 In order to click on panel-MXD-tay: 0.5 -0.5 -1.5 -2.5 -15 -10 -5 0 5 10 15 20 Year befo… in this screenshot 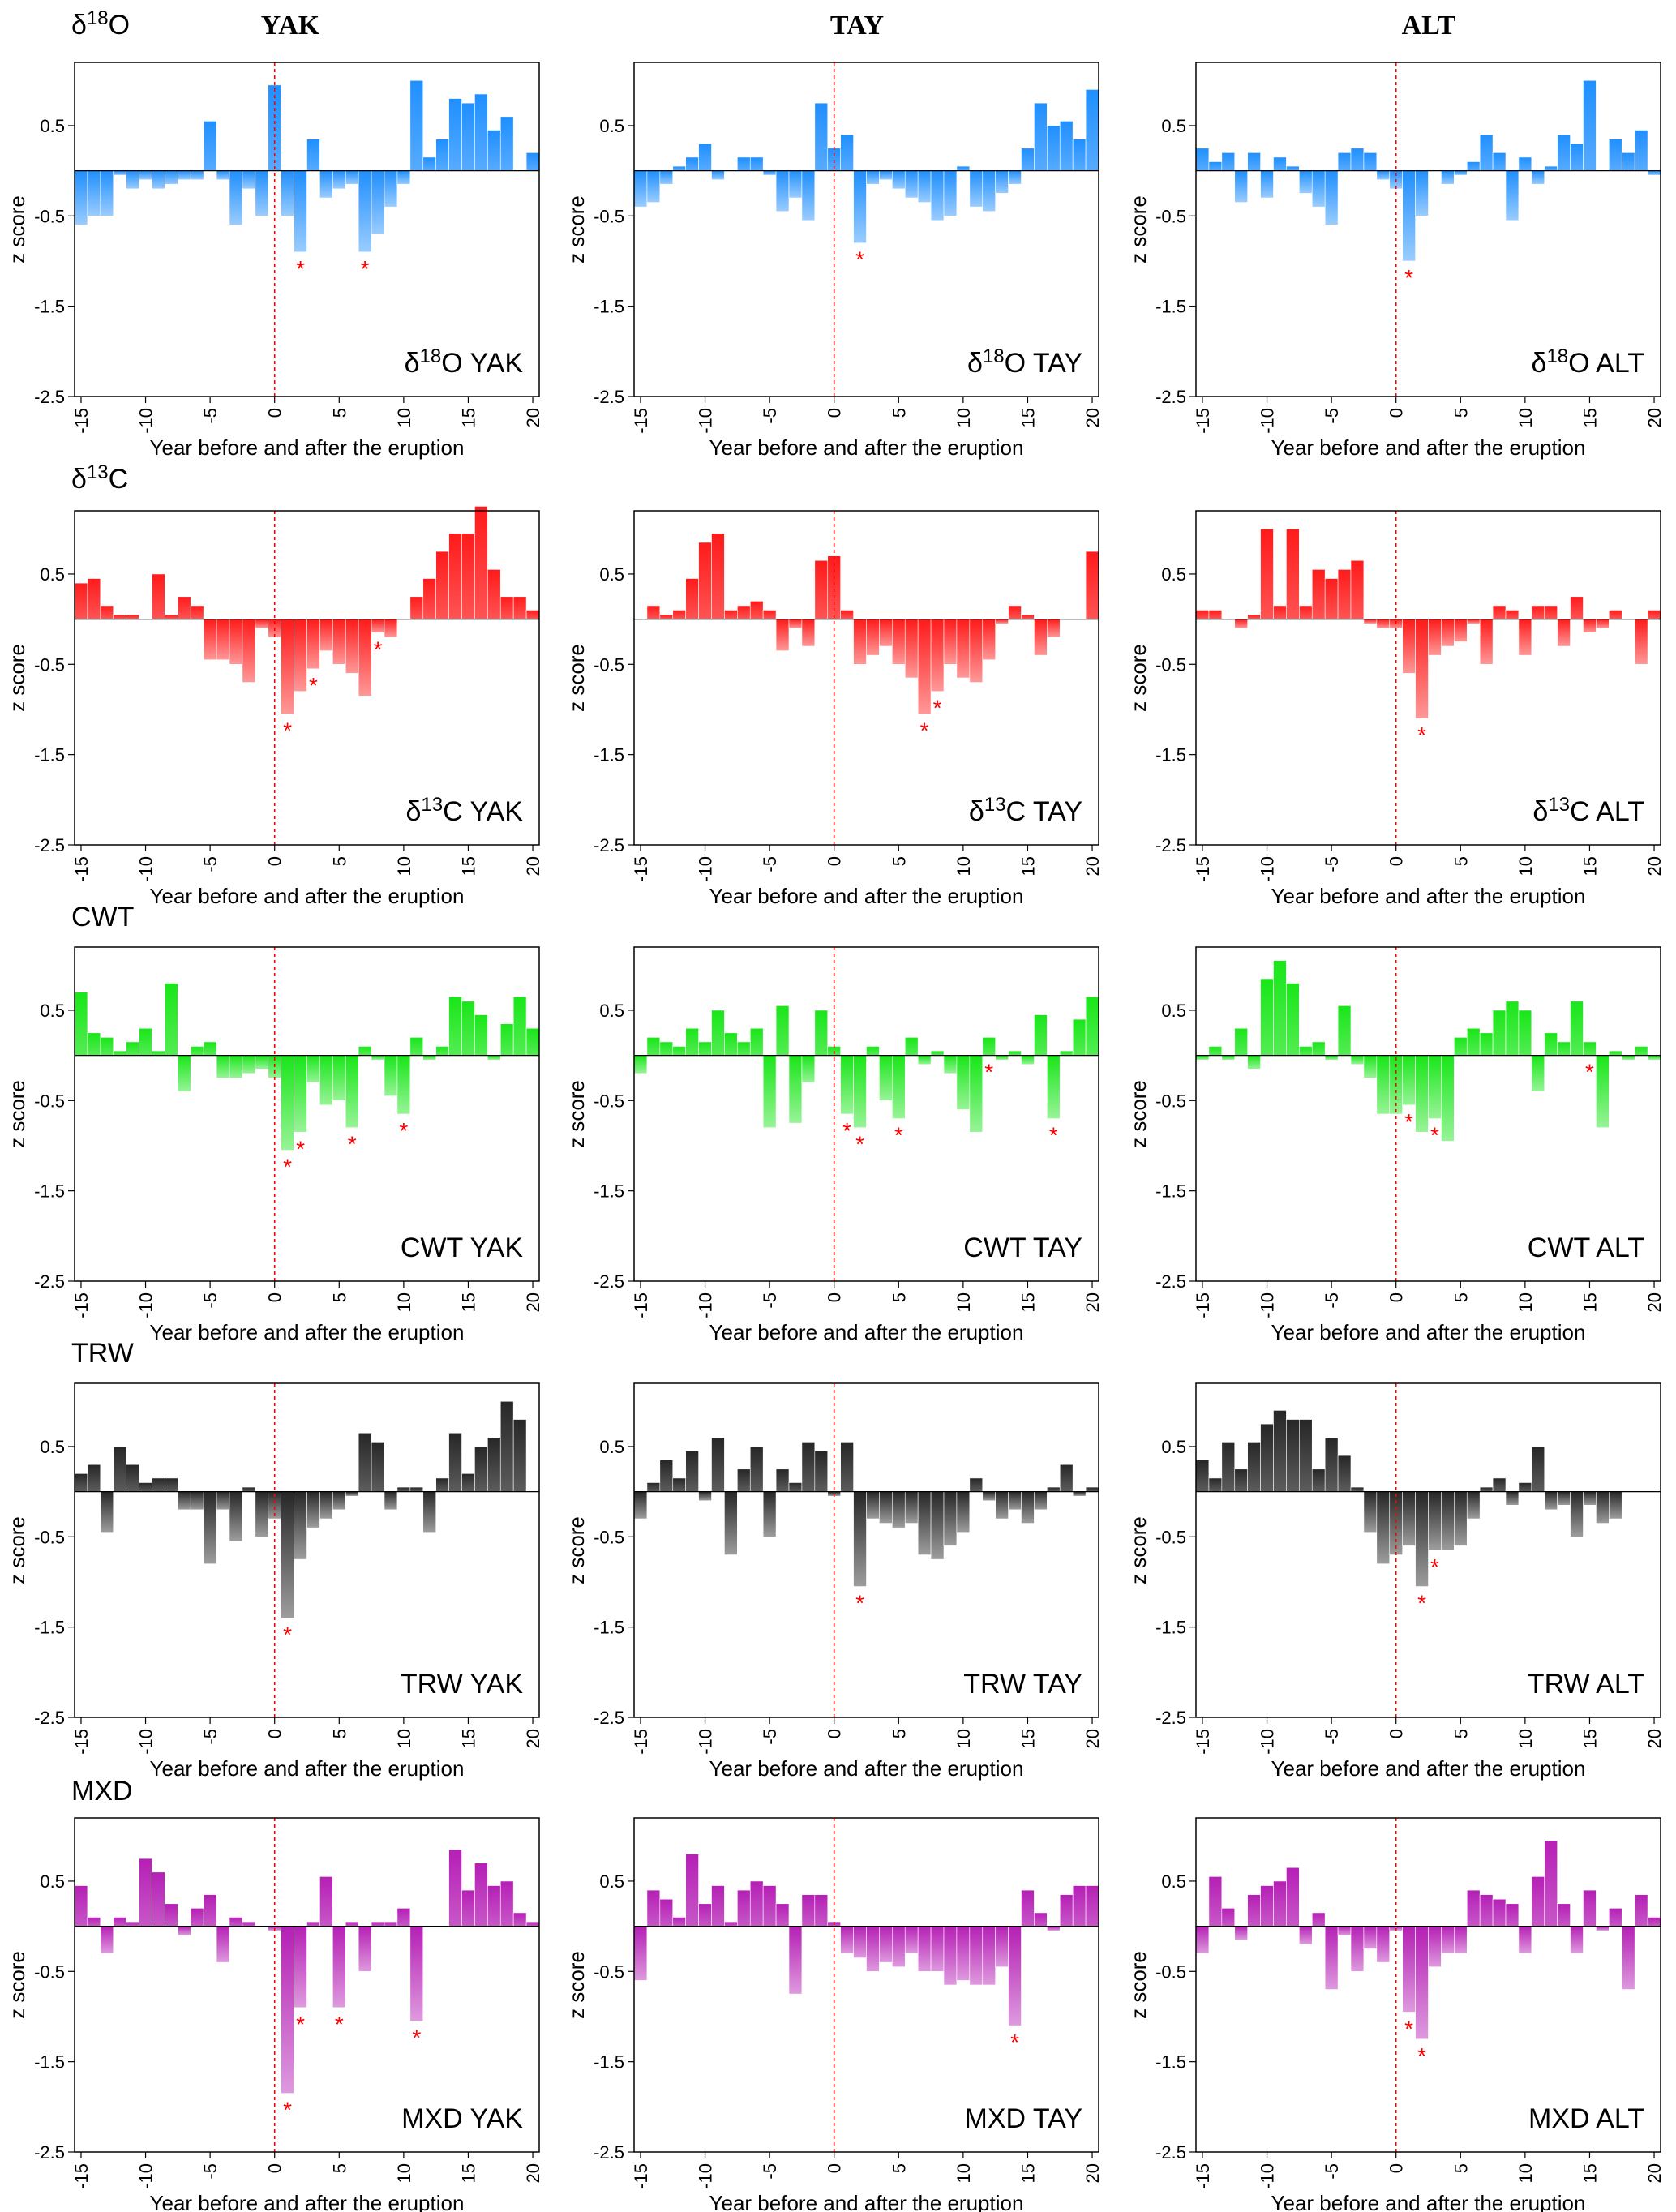, I will do `click(834, 2014)`.